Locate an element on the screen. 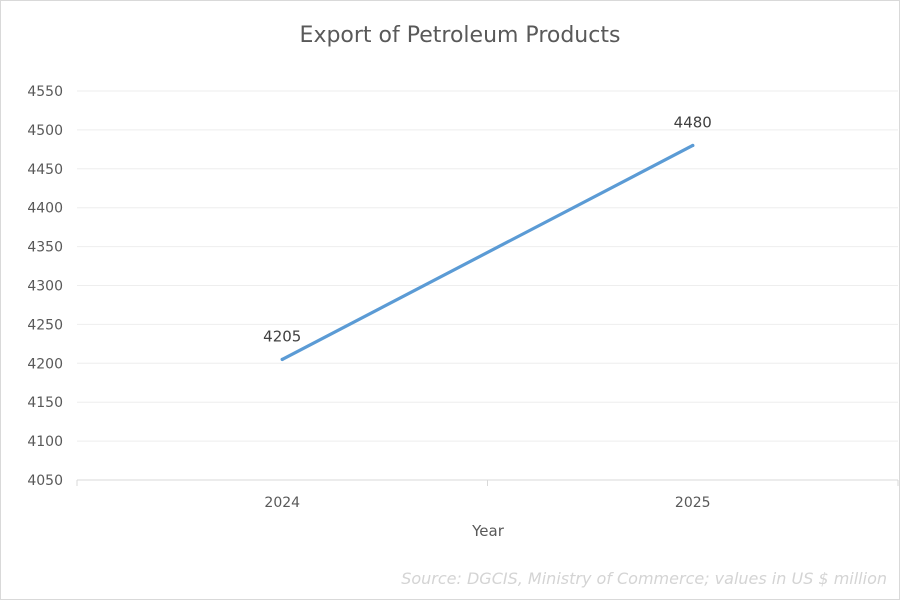  y-tick-label: 4150 is located at coordinates (45, 403).